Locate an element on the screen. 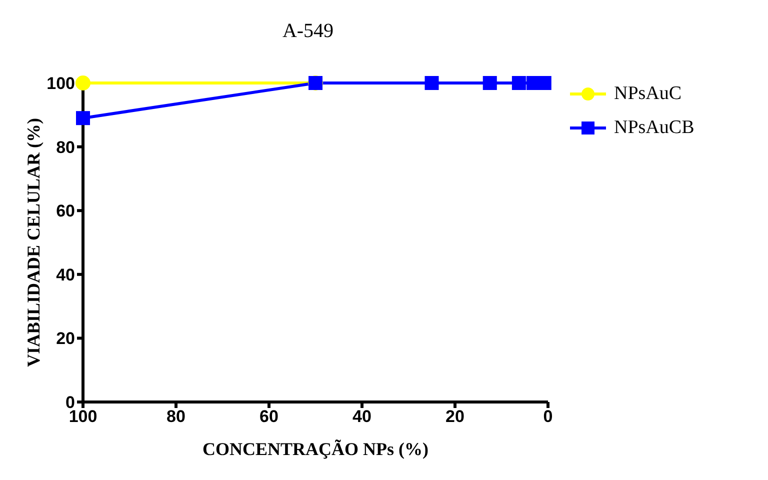  chart-title: A-549 is located at coordinates (308, 31).